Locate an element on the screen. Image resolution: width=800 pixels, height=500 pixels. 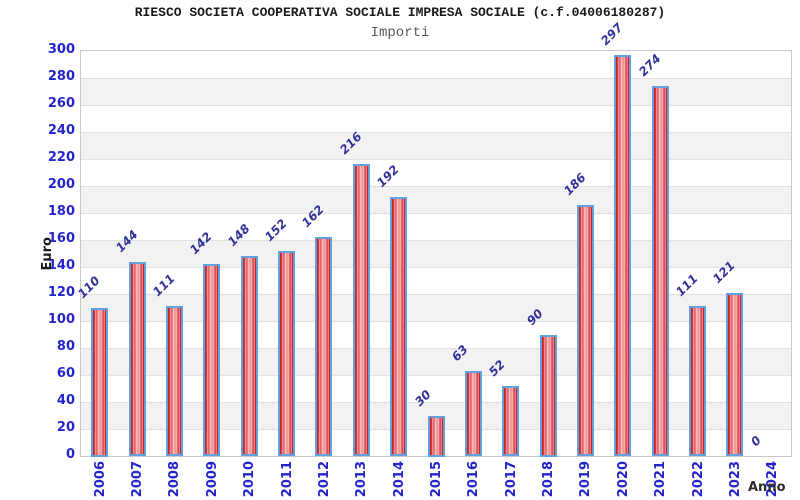
bar-2022 is located at coordinates (698, 381).